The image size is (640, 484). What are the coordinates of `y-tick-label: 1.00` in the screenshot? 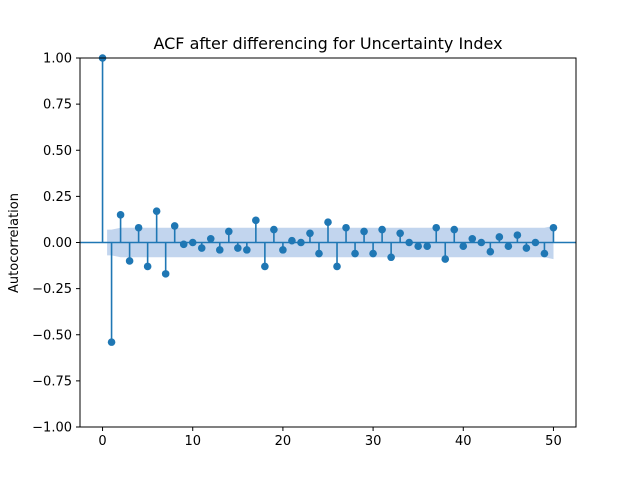 It's located at (57, 59).